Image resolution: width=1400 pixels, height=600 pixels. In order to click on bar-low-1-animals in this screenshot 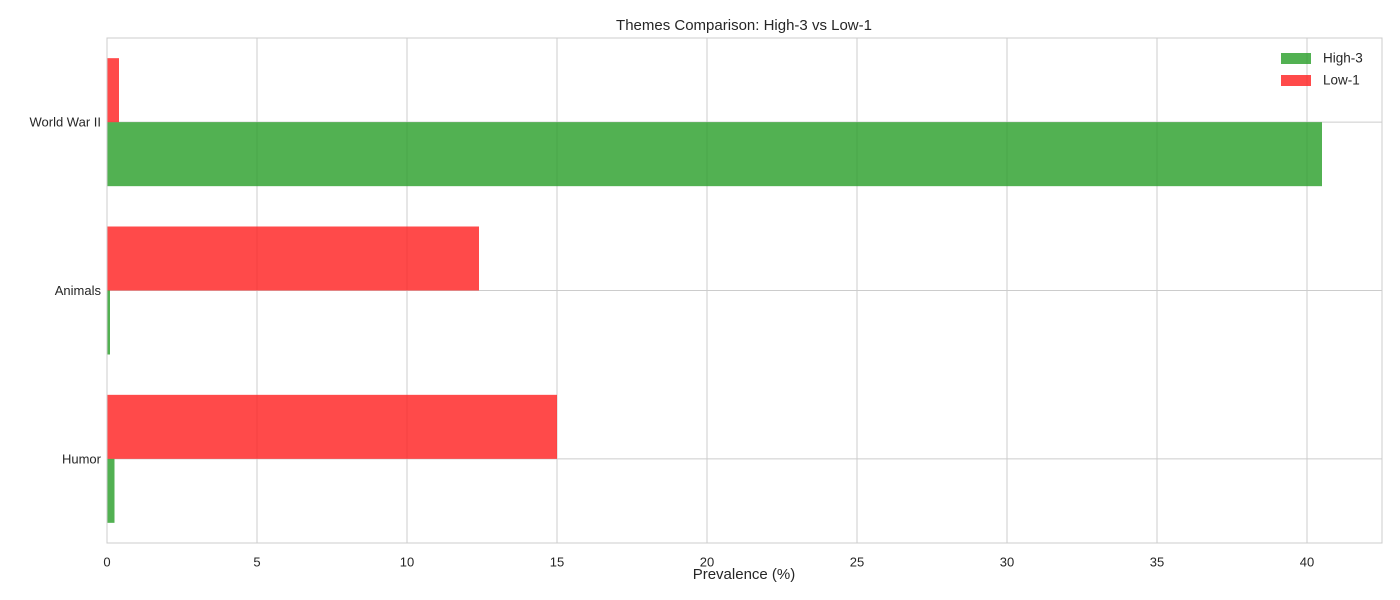, I will do `click(293, 258)`.